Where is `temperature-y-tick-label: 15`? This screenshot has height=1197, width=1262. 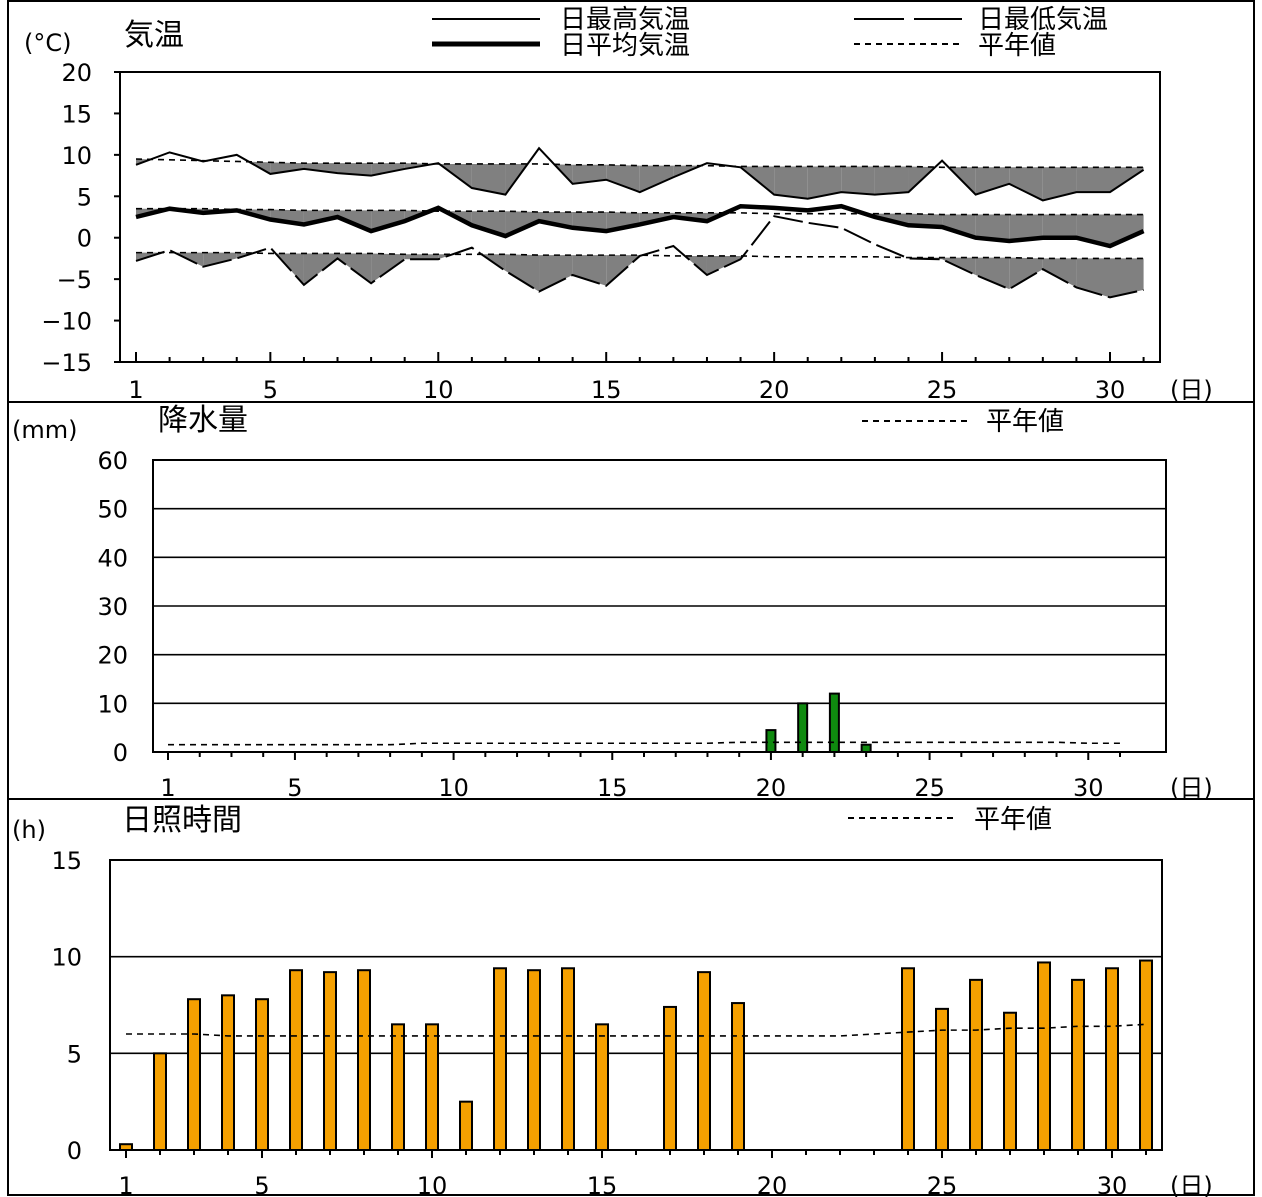 temperature-y-tick-label: 15 is located at coordinates (76, 114).